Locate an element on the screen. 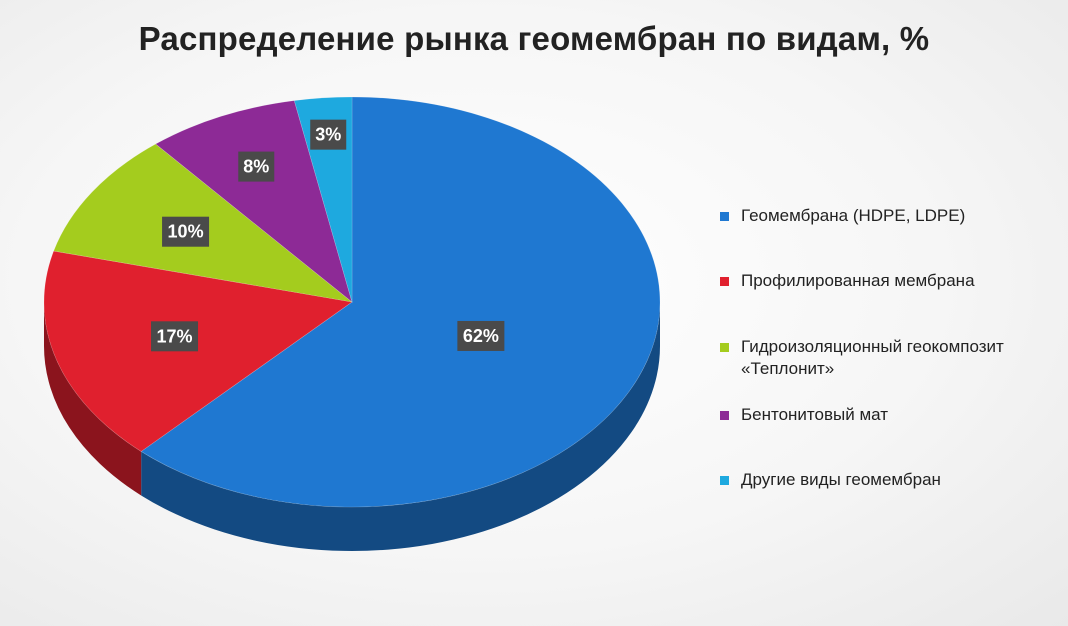  data-label-profiled: 17% is located at coordinates (175, 336).